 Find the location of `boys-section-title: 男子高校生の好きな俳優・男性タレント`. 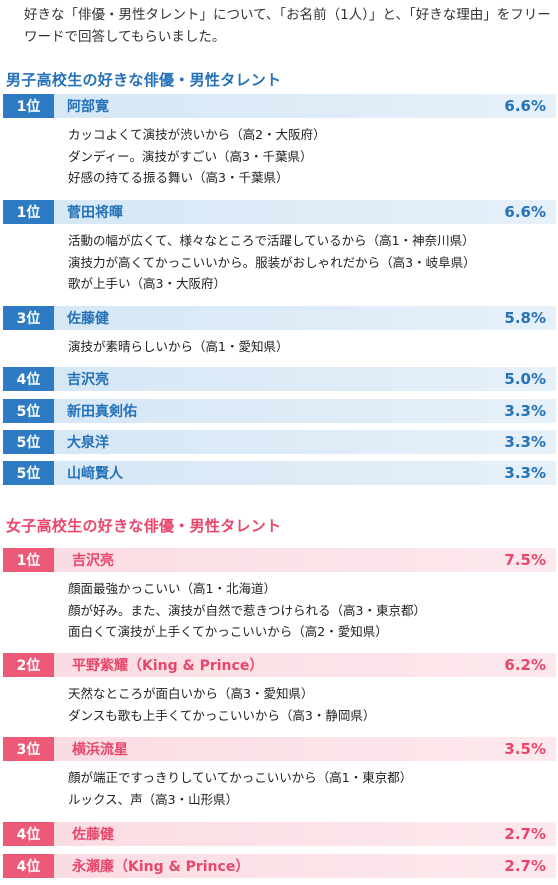

boys-section-title: 男子高校生の好きな俳優・男性タレント is located at coordinates (144, 80).